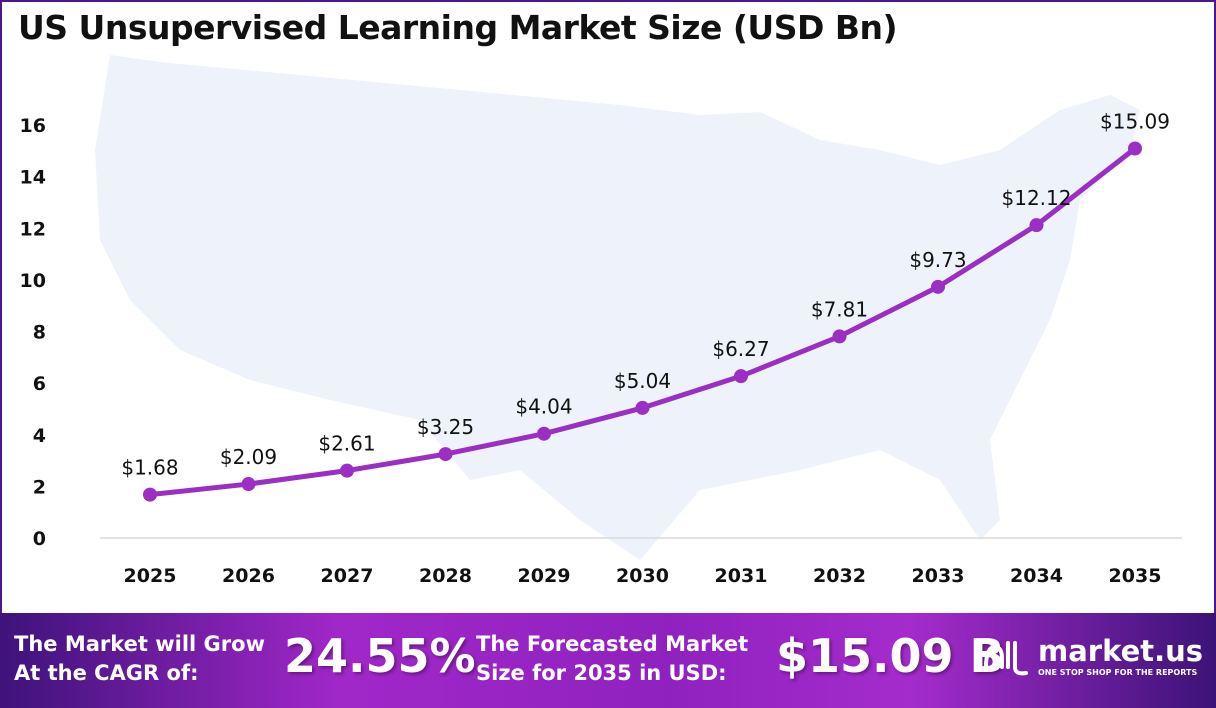 The width and height of the screenshot is (1216, 708). I want to click on data-label: $1.68, so click(149, 468).